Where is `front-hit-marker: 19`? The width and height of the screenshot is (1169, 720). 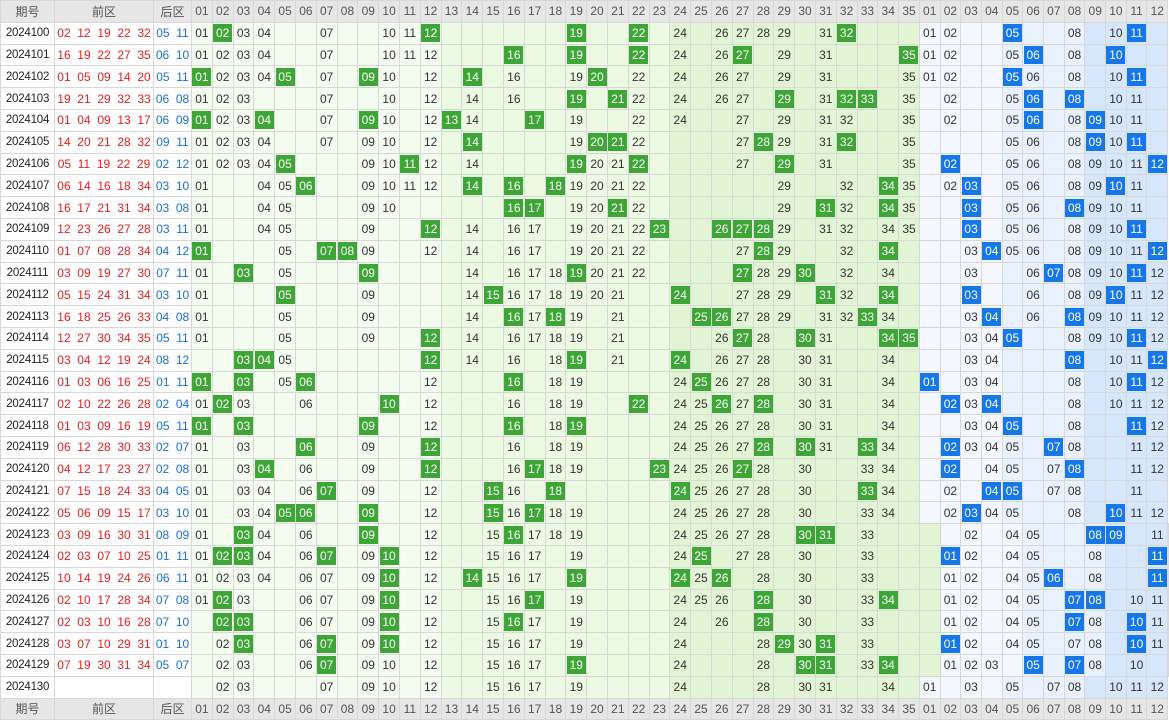 front-hit-marker: 19 is located at coordinates (576, 665).